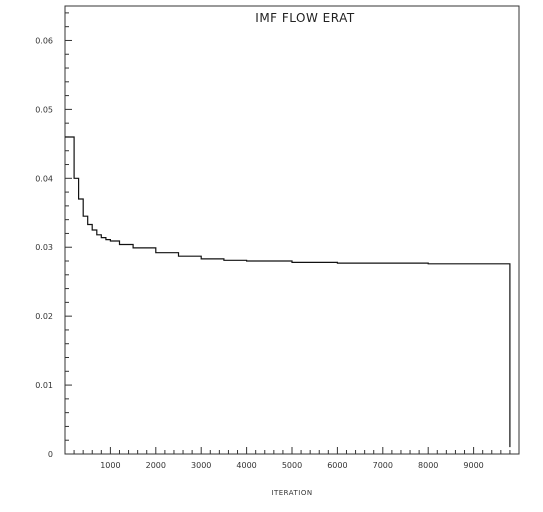 Image resolution: width=543 pixels, height=512 pixels. Describe the element at coordinates (201, 465) in the screenshot. I see `x-tick-label: 3000` at that location.